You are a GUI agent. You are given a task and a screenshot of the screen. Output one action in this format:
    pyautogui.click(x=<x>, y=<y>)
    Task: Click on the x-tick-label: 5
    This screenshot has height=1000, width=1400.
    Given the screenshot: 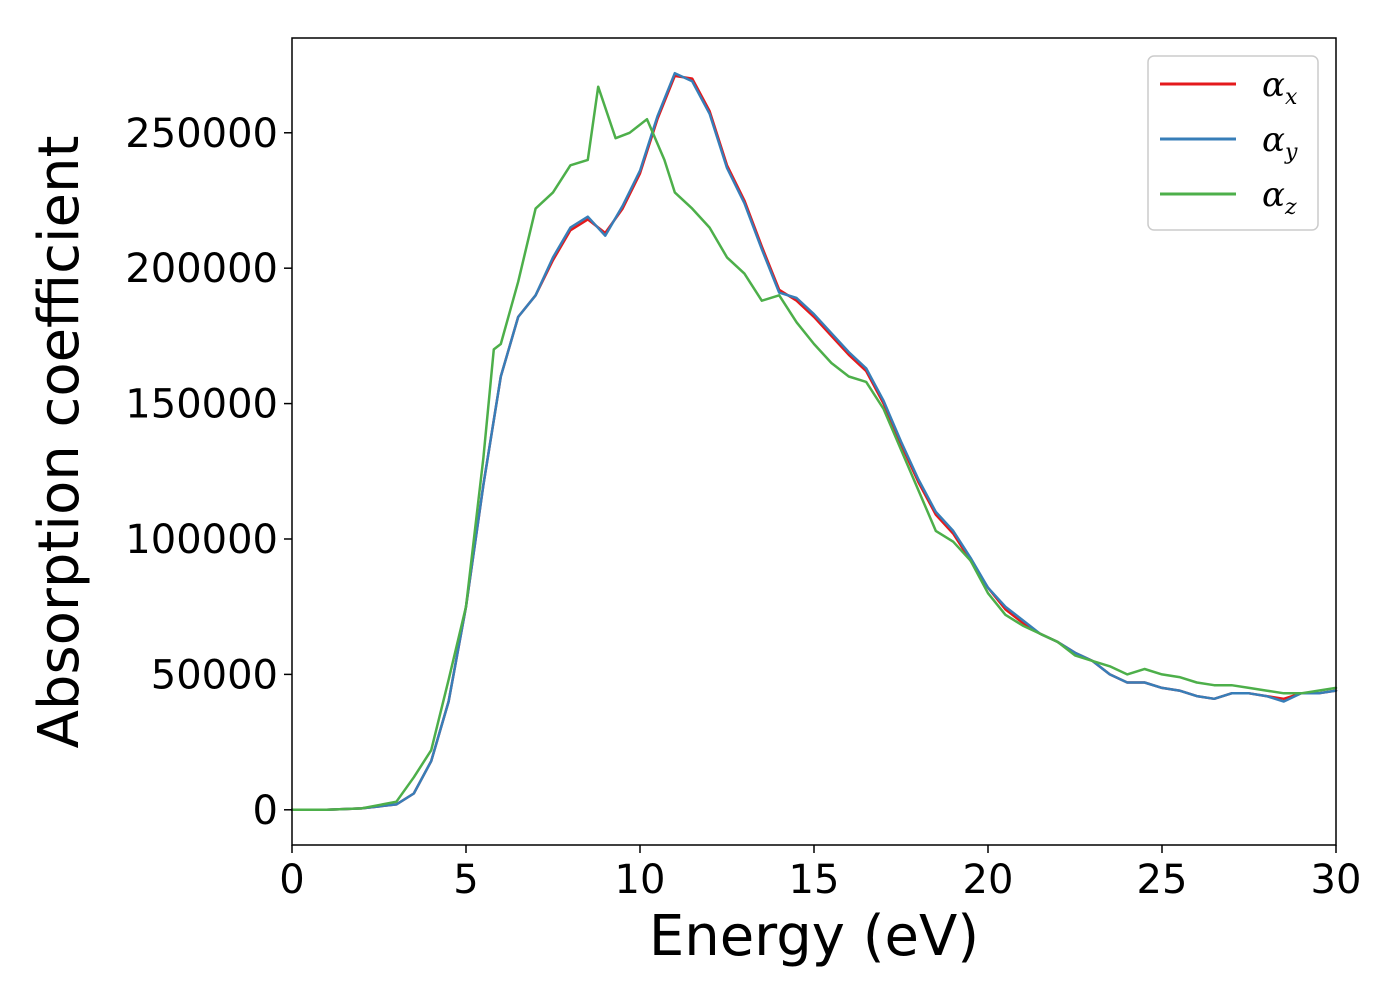 What is the action you would take?
    pyautogui.click(x=465, y=880)
    